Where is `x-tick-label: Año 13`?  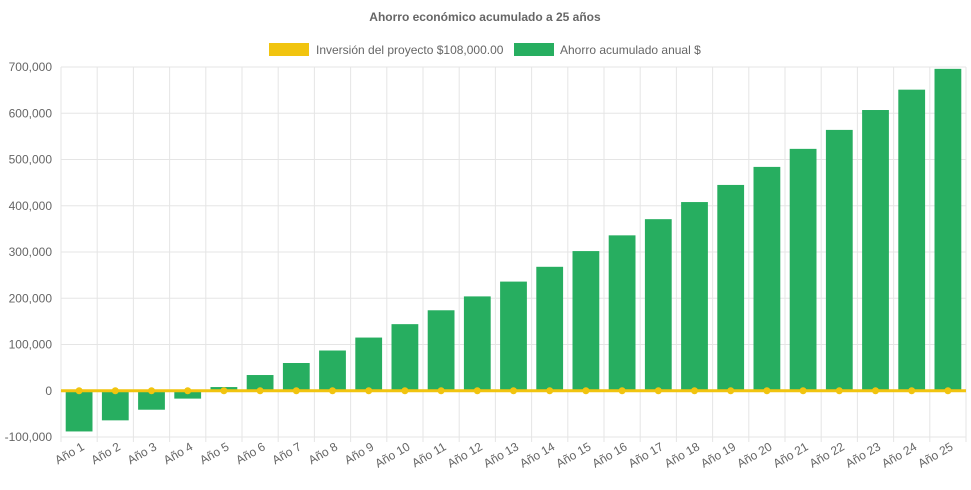 x-tick-label: Año 13 is located at coordinates (501, 454).